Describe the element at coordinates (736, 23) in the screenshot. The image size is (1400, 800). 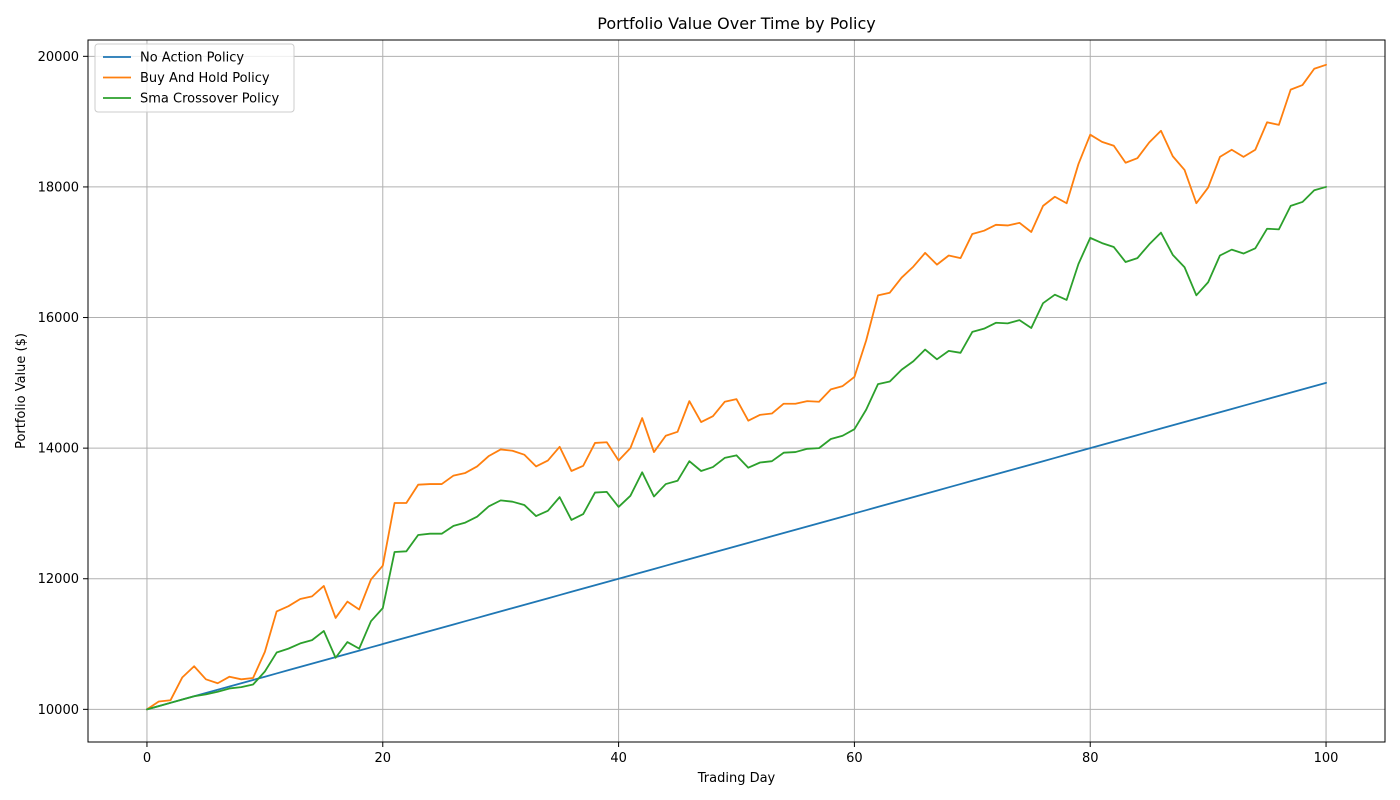
I see `chart-title: Portfolio Value Over Time by Policy` at that location.